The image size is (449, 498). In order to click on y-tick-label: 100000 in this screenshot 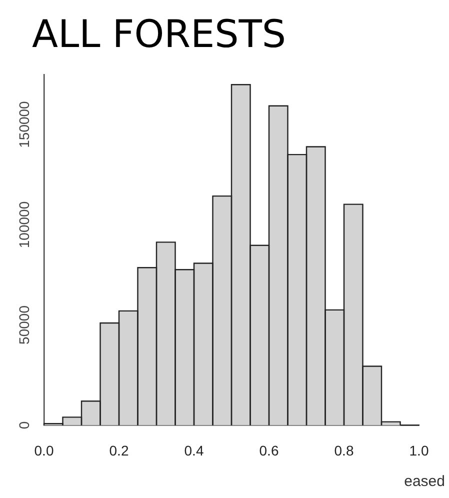, I will do `click(24, 224)`.